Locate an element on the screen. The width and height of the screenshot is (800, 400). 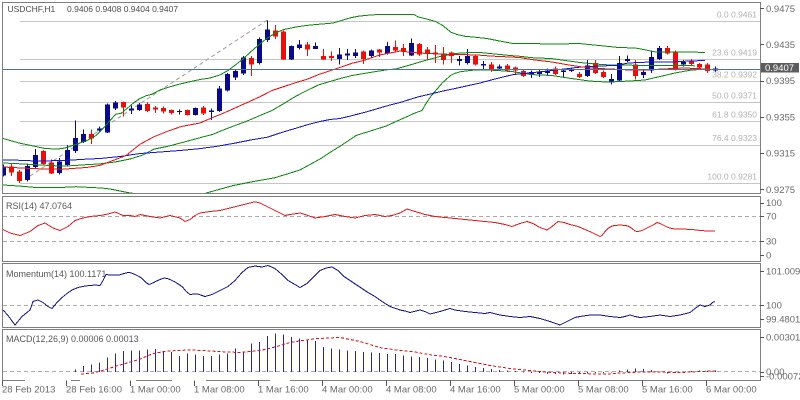
svg-text: RSI(14) 47.0764 is located at coordinates (39, 206).